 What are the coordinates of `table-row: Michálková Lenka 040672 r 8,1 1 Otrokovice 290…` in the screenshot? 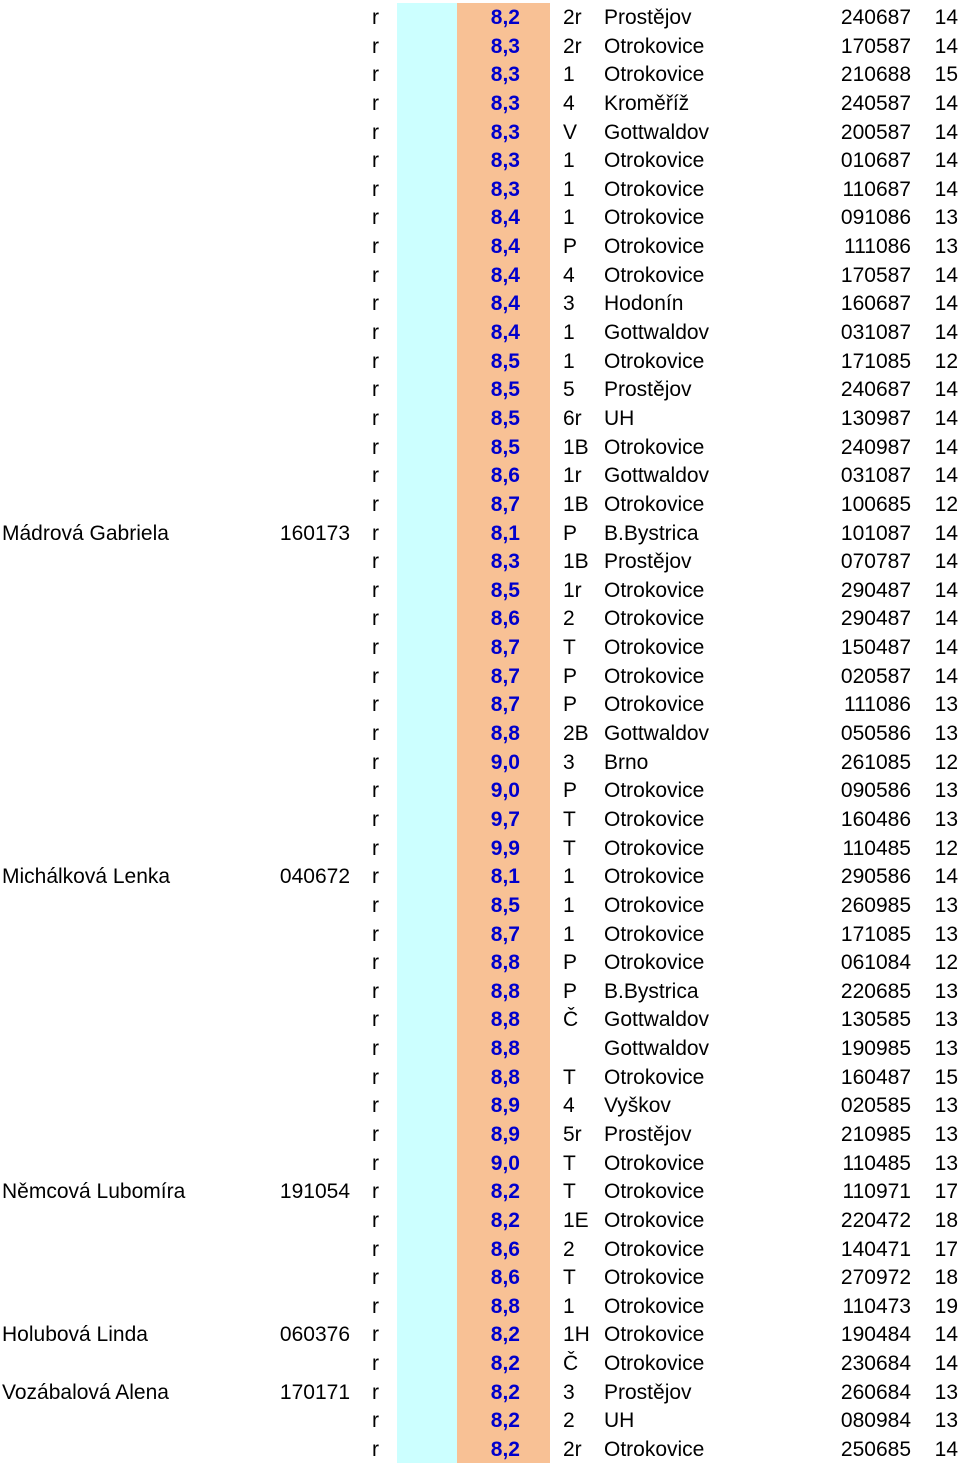 It's located at (480, 877).